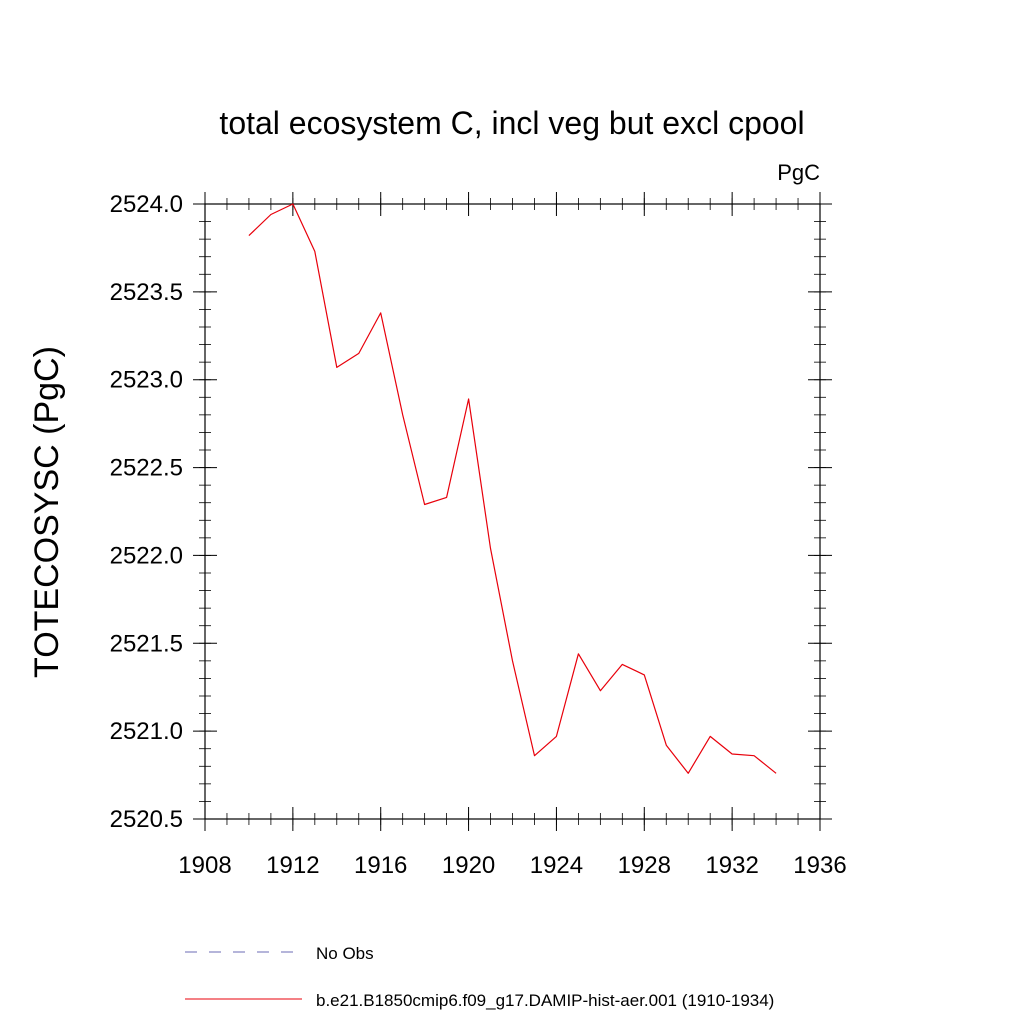 The width and height of the screenshot is (1024, 1024). I want to click on y-tick-label: 2521.0, so click(146, 731).